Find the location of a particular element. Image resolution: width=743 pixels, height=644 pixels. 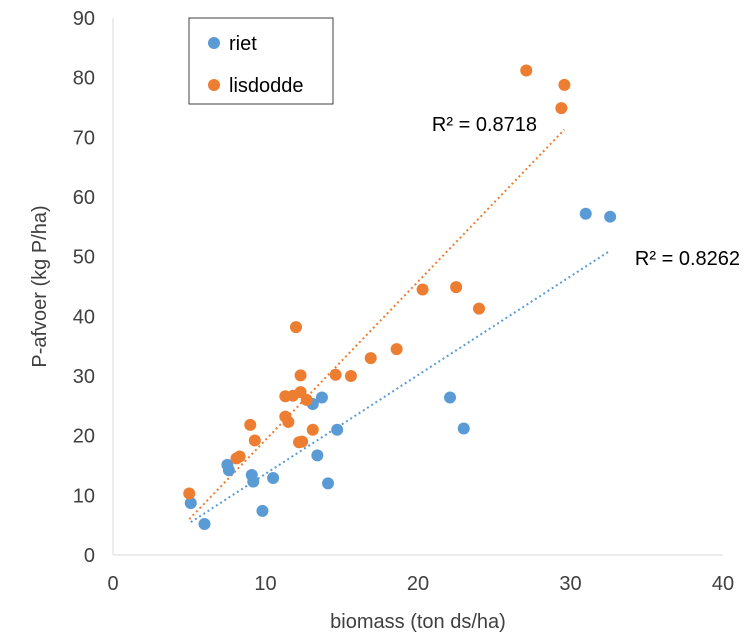

y-tick-label: 60 is located at coordinates (84, 198).